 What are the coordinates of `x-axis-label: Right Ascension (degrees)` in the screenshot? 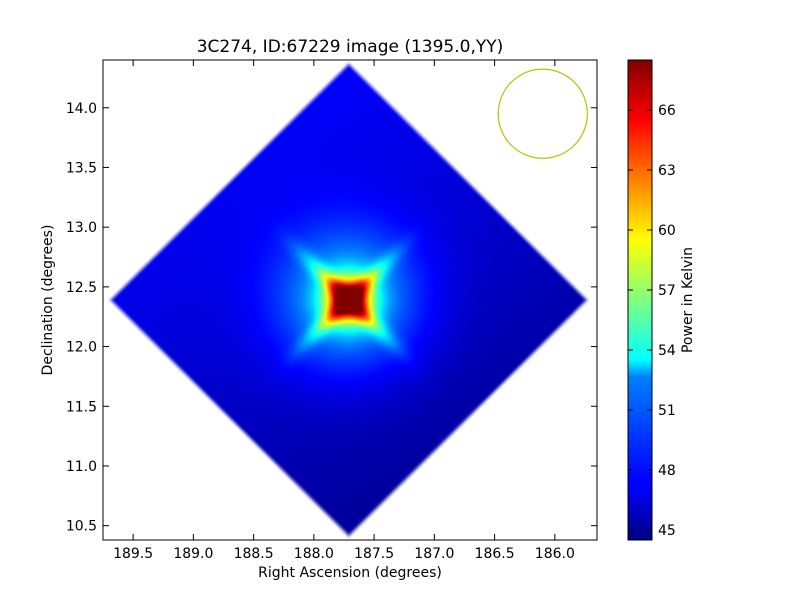 It's located at (350, 573).